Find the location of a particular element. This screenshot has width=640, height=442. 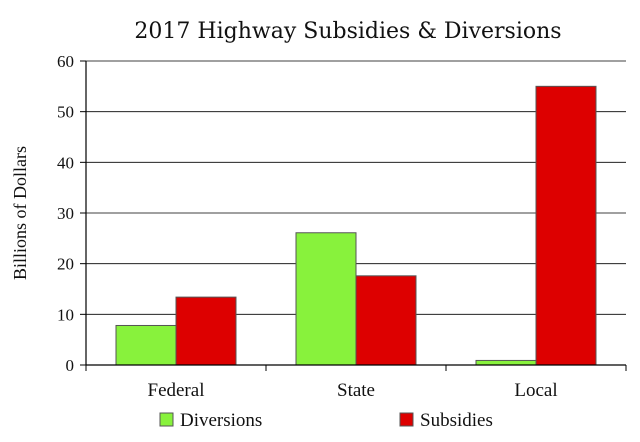

category-label: Local is located at coordinates (535, 390).